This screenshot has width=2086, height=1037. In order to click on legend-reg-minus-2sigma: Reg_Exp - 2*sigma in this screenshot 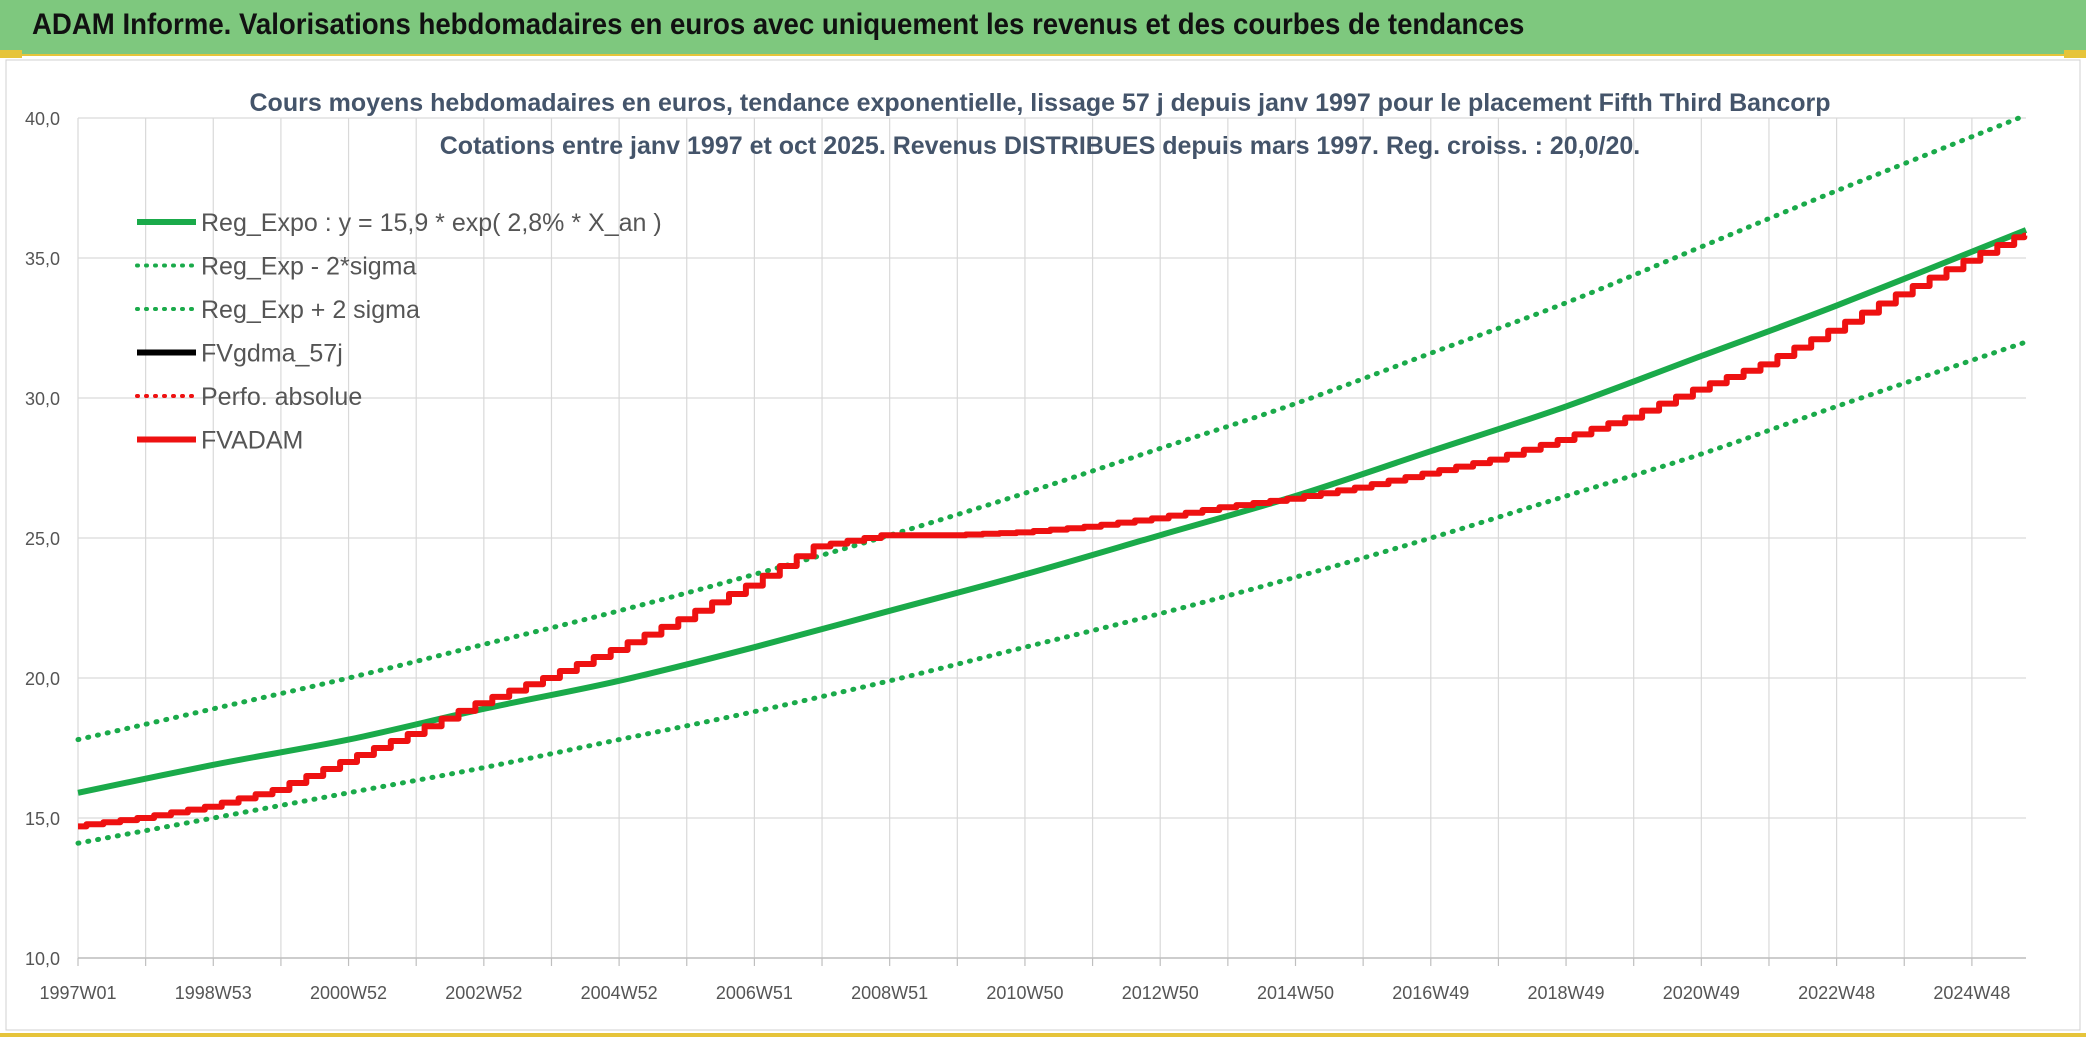, I will do `click(275, 267)`.